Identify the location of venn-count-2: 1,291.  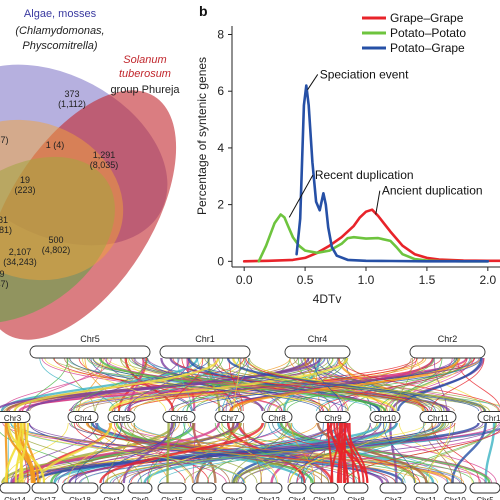
(104, 155).